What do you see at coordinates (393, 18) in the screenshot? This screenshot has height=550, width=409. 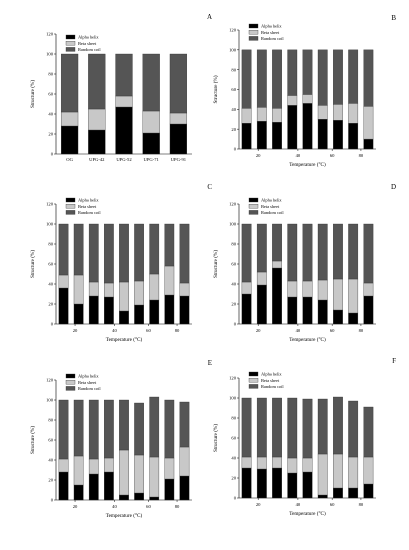 I see `panel-label: B` at bounding box center [393, 18].